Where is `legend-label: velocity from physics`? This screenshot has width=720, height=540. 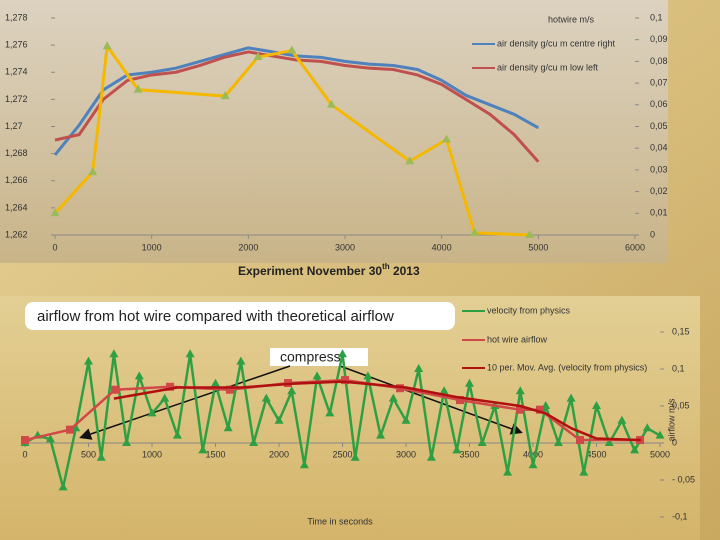 legend-label: velocity from physics is located at coordinates (529, 310).